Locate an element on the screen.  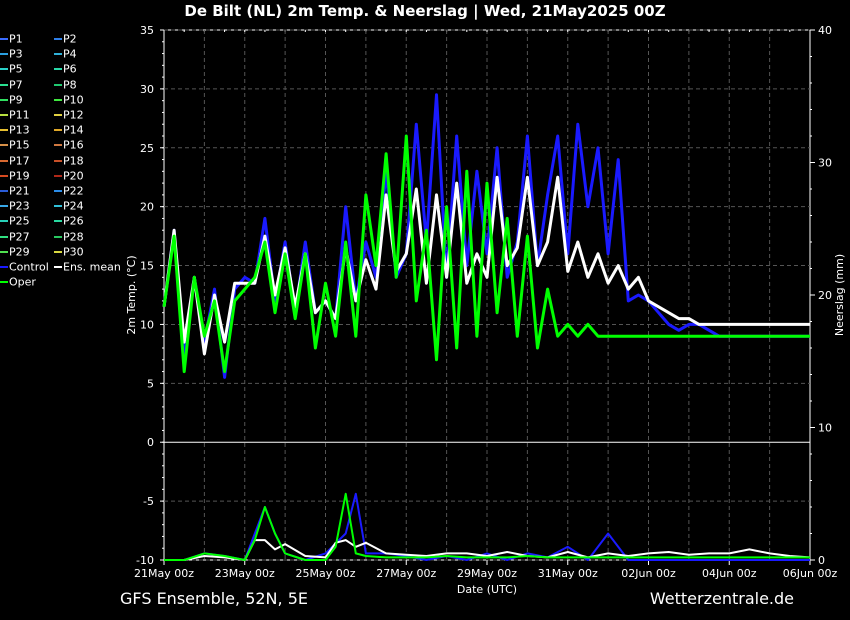
legend-item: P23 is located at coordinates (15, 206).